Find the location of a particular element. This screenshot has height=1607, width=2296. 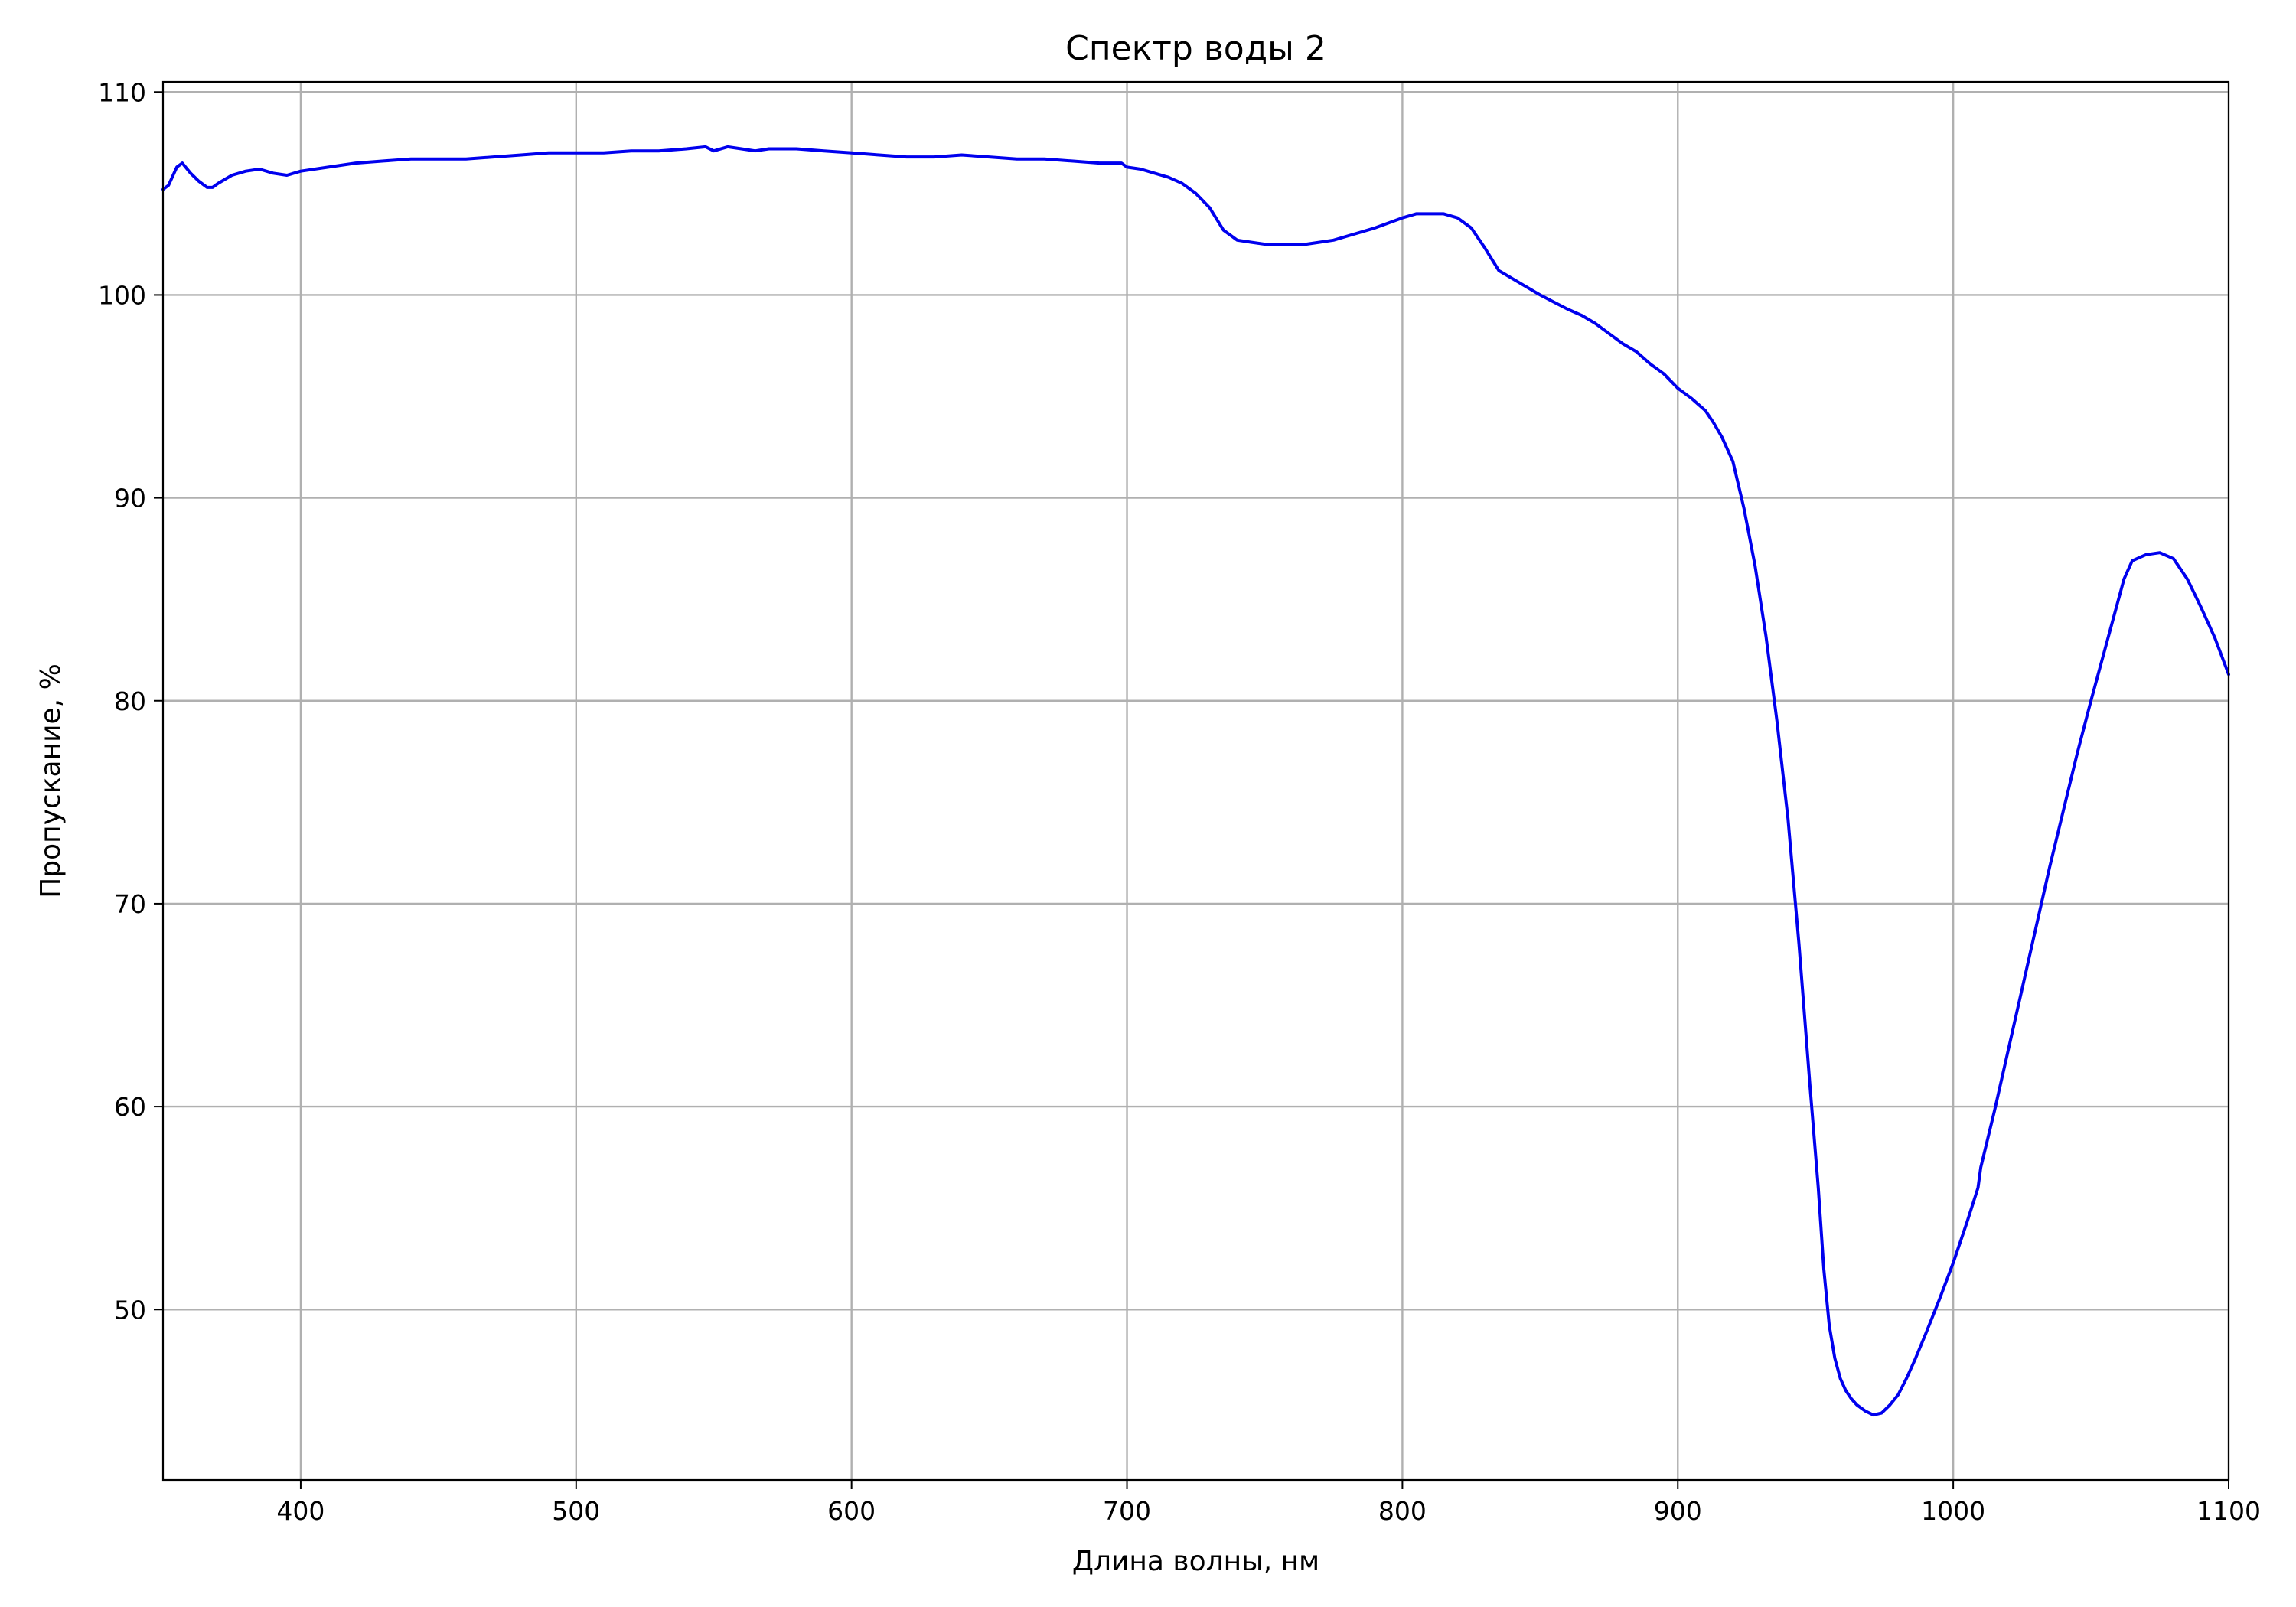

y-tick-label: 60 is located at coordinates (130, 1107).